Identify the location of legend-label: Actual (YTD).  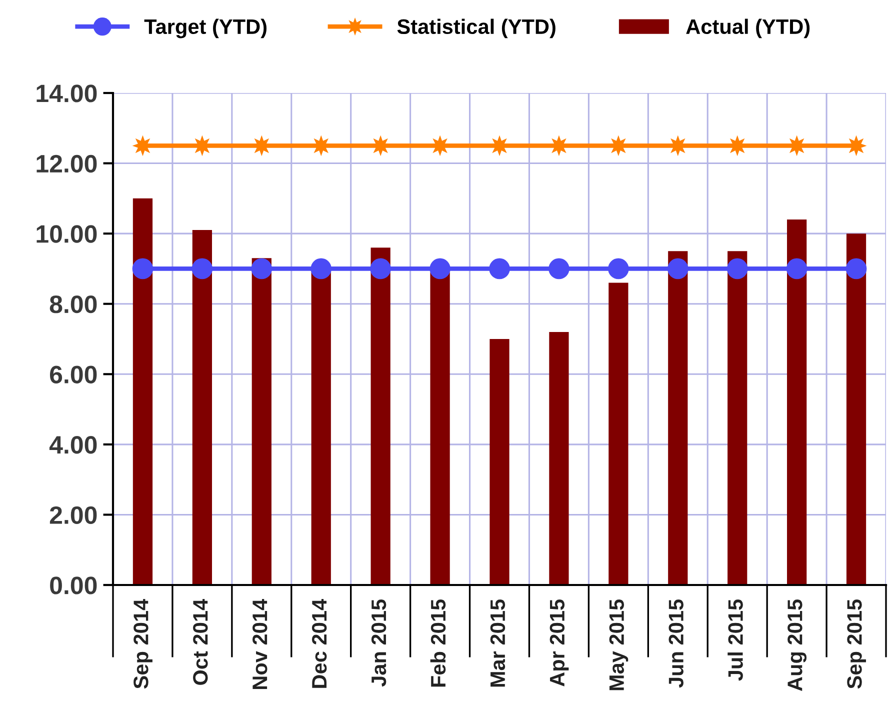
(748, 28).